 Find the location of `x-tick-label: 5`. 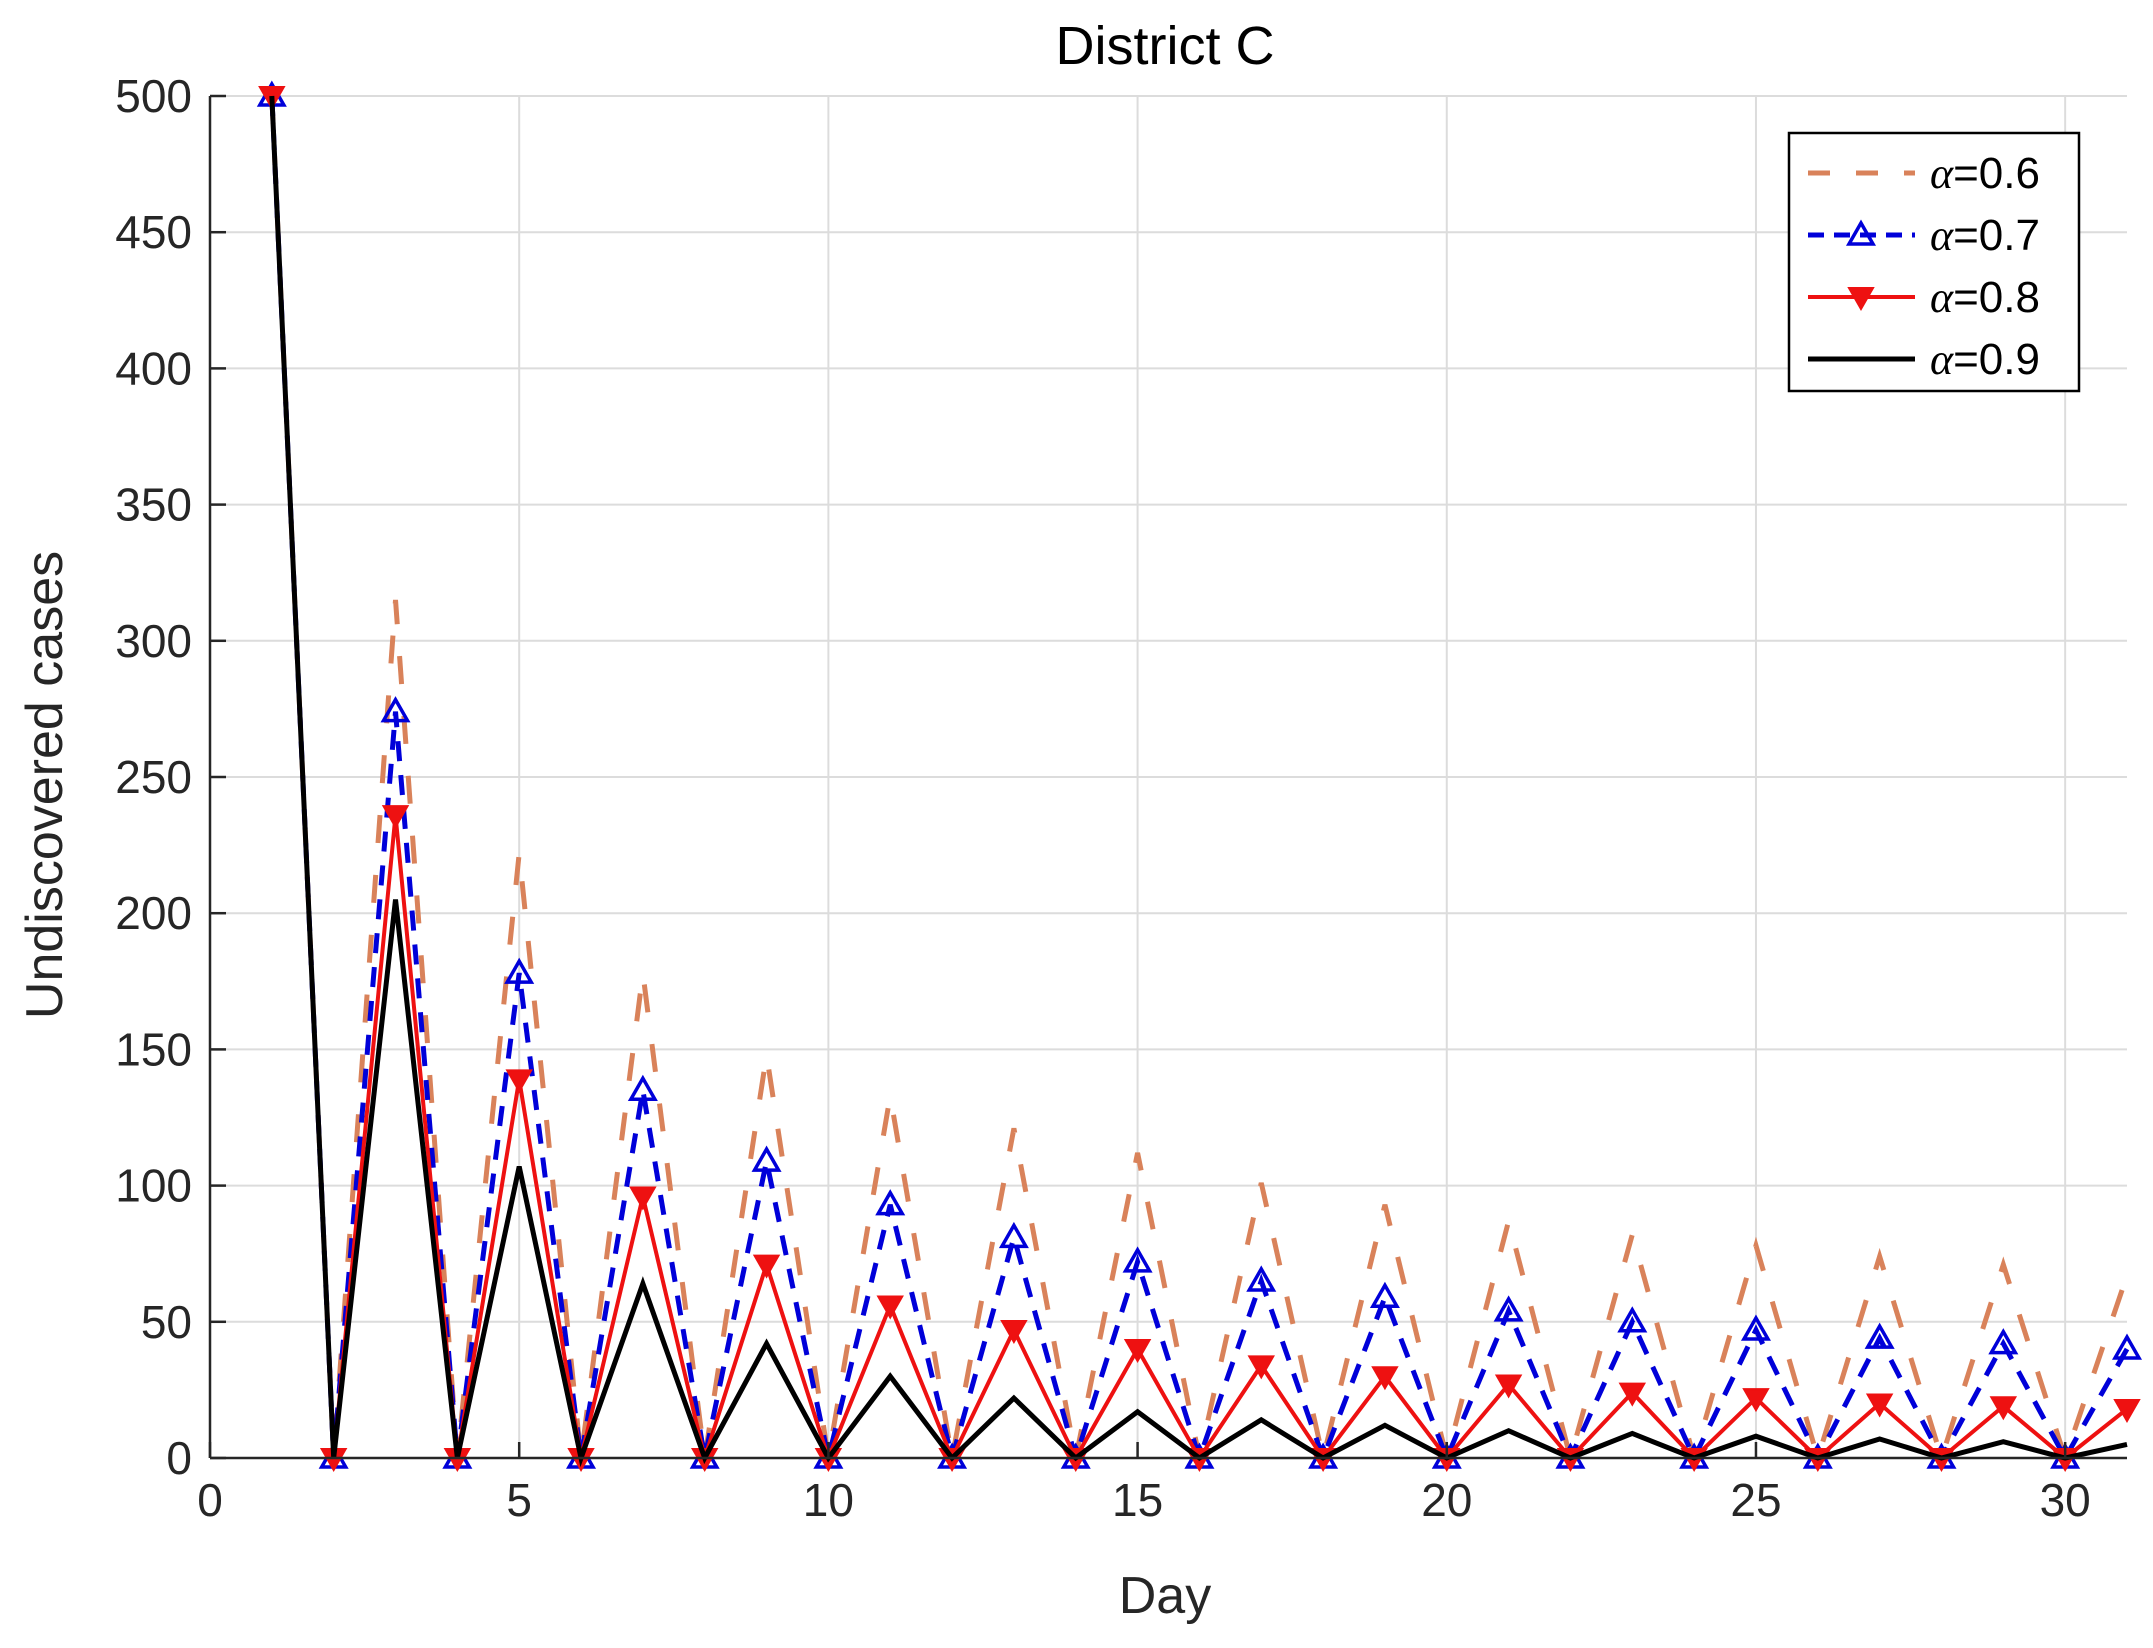

x-tick-label: 5 is located at coordinates (519, 1500).